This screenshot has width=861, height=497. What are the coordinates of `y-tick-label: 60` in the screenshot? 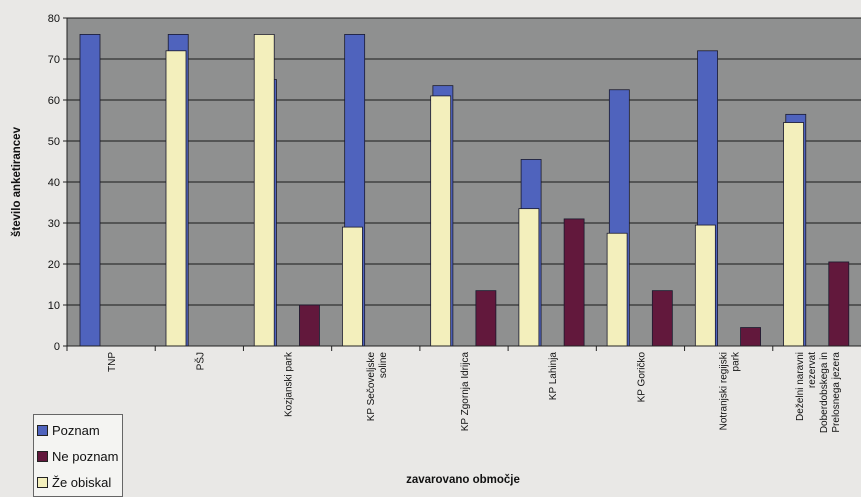 It's located at (54, 101).